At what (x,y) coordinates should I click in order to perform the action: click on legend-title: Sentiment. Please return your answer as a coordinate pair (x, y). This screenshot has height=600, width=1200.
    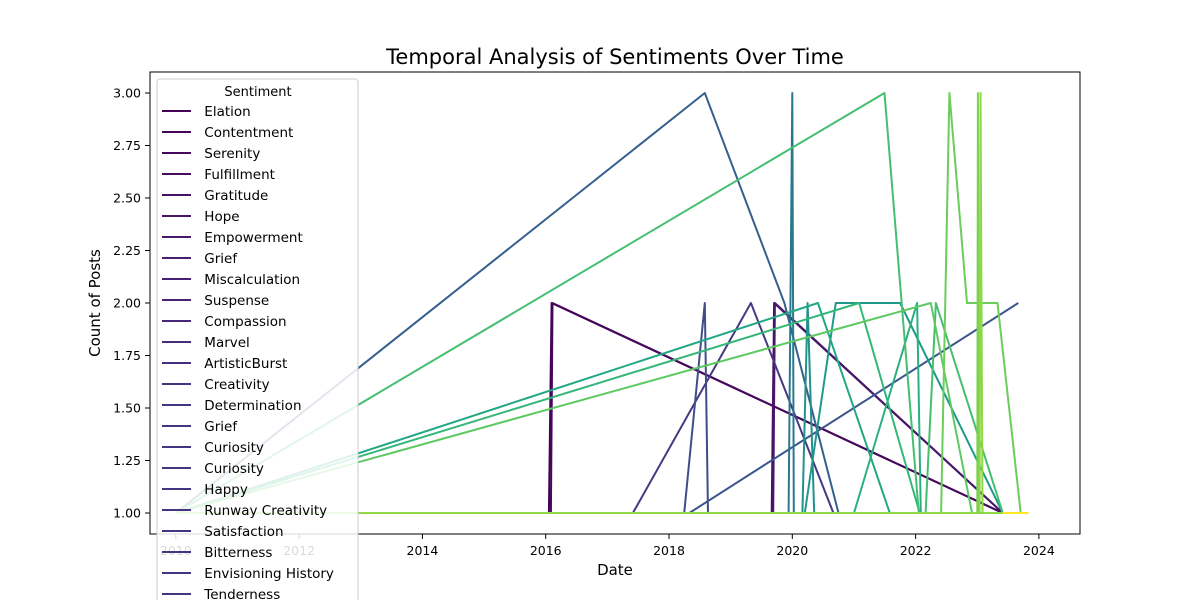
    Looking at the image, I should click on (257, 92).